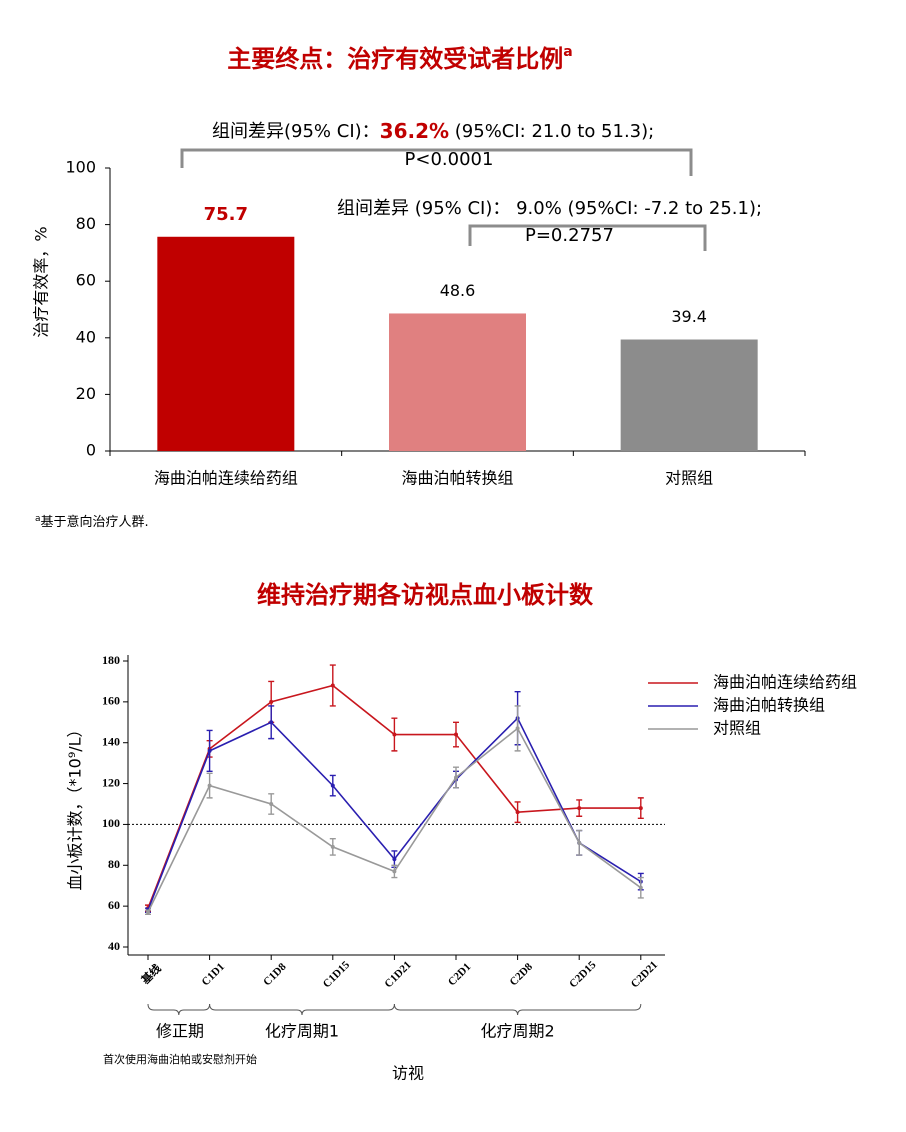 The image size is (906, 1132). I want to click on series-line, so click(394, 820).